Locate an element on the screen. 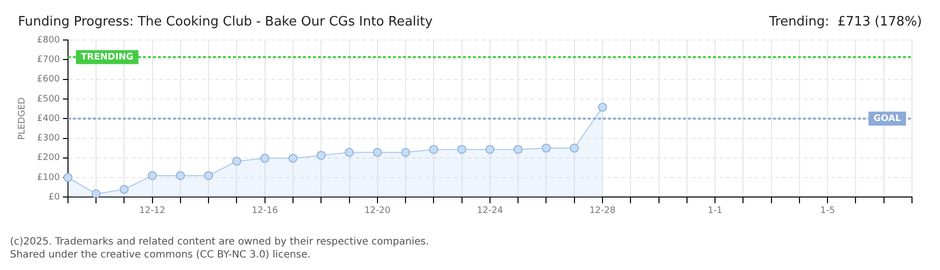 The image size is (940, 270). x-tick-label: 12-12 is located at coordinates (152, 211).